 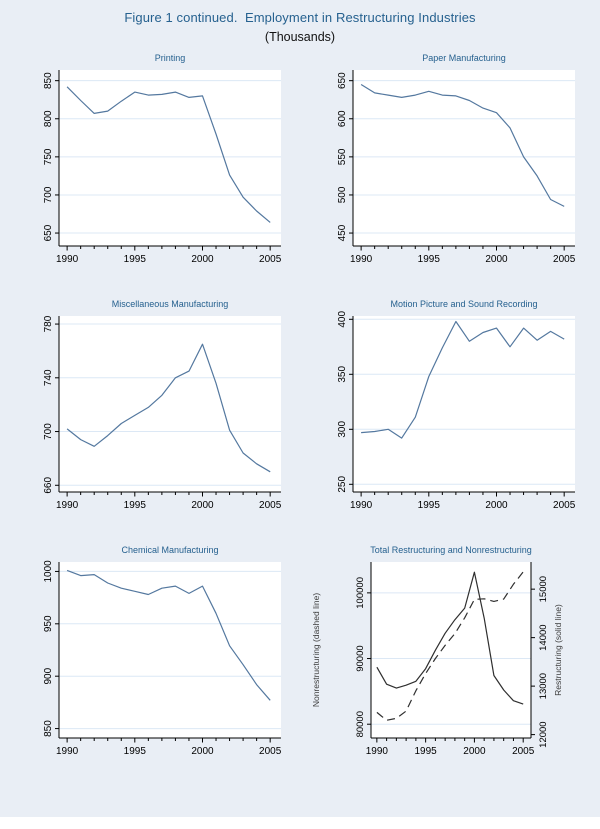 What do you see at coordinates (558, 650) in the screenshot?
I see `svg-text: Restructuring (solid line)` at bounding box center [558, 650].